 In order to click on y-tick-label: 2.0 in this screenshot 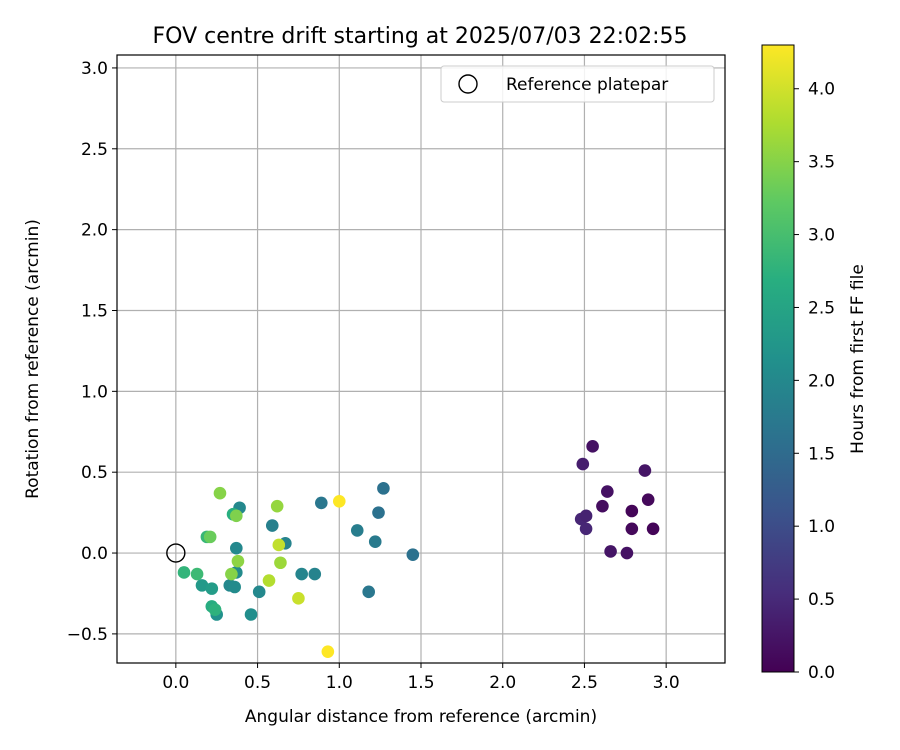, I will do `click(94, 231)`.